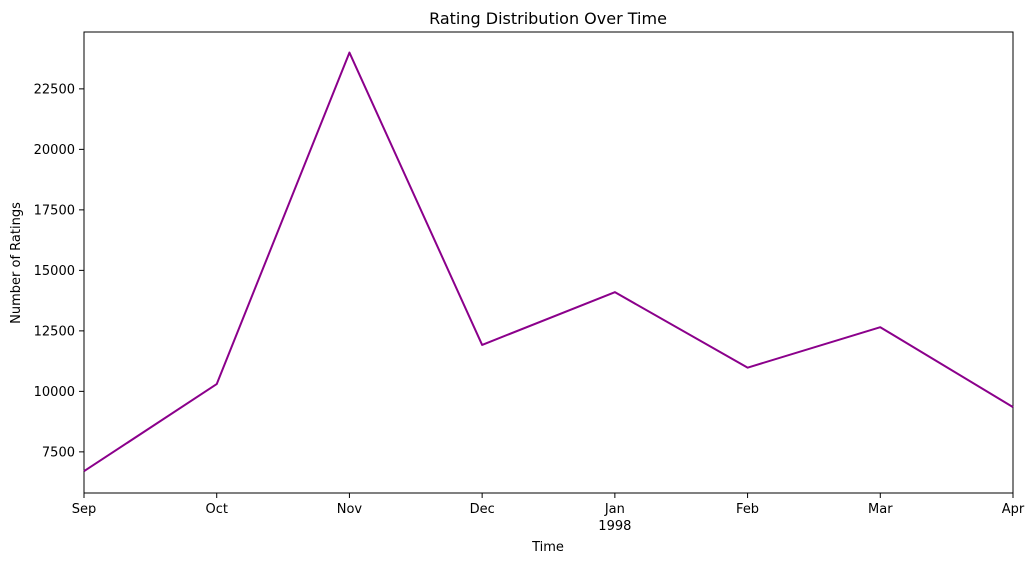 This screenshot has height=567, width=1035. What do you see at coordinates (350, 509) in the screenshot?
I see `x-tick-label: Nov` at bounding box center [350, 509].